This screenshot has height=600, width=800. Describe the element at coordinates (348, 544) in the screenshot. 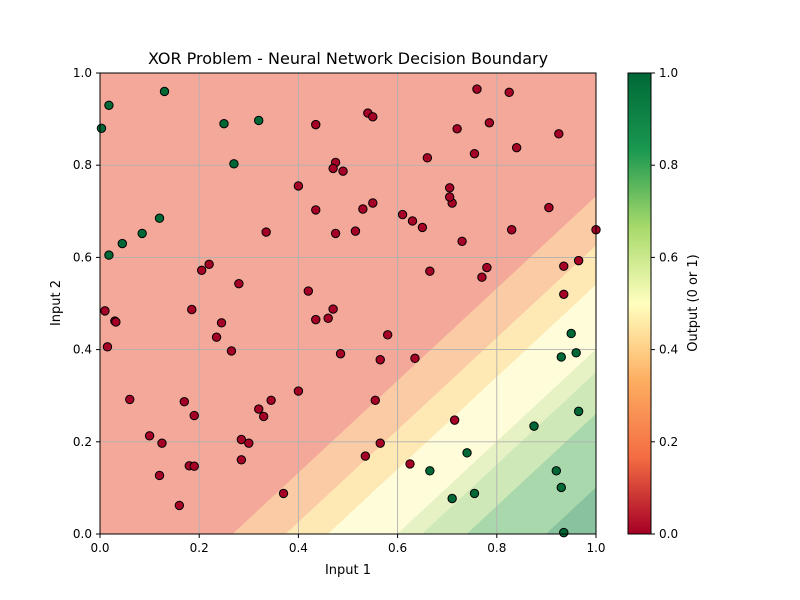

I see `x-axis-ticks: 0.0 0.2 0.4 0.6 0.8 1.0` at that location.